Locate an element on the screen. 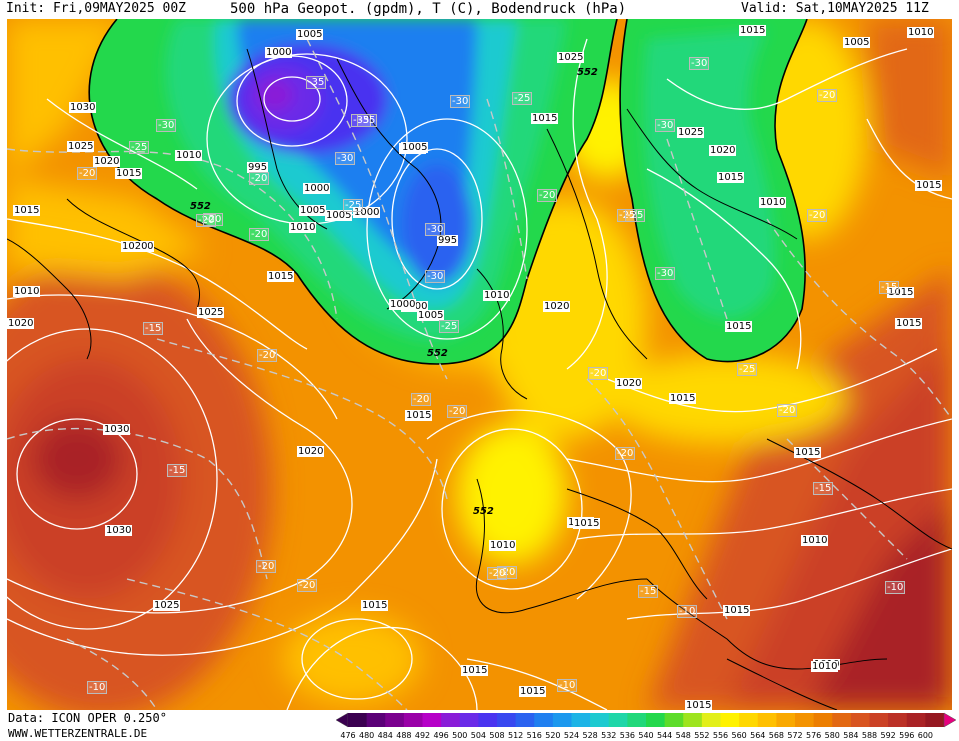 The image size is (959, 741). legend-tick-label: 508 is located at coordinates (497, 735).